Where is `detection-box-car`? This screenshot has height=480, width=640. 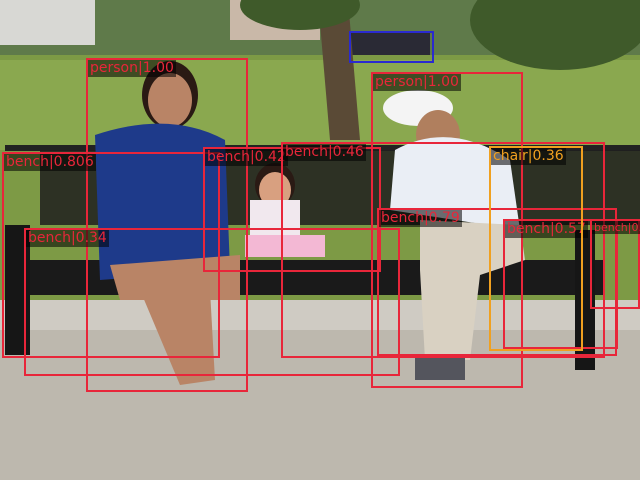
detection-box-car is located at coordinates (391, 47).